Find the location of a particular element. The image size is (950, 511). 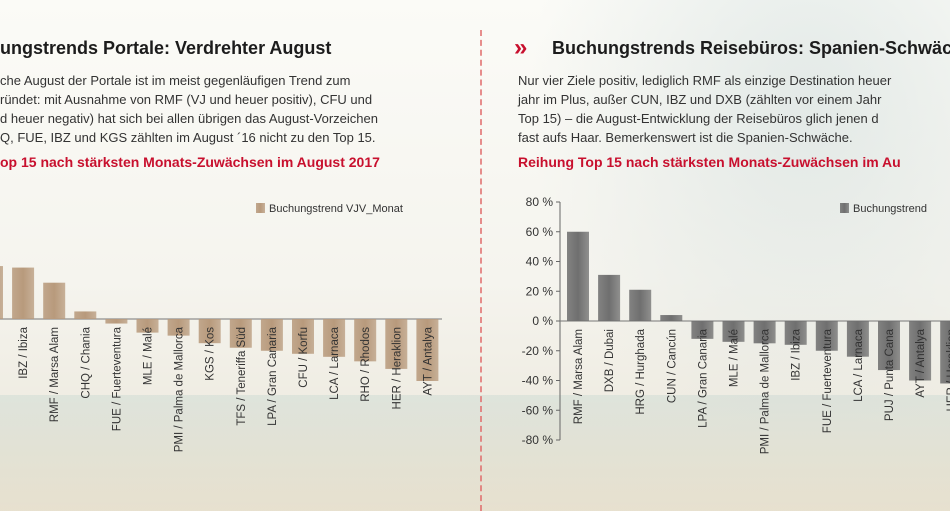

x-tick-label: FUE / Fuerteventura is located at coordinates (117, 378).